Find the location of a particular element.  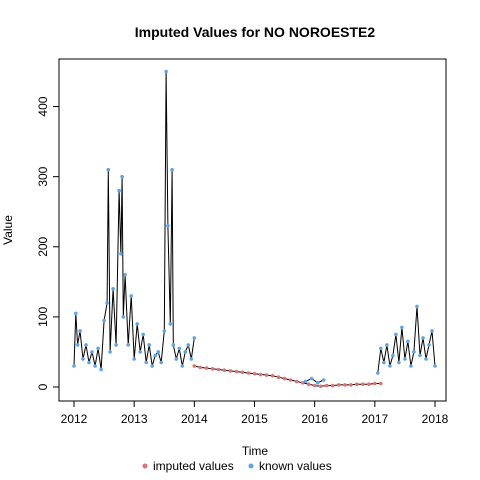

x-tick-label: 2016 is located at coordinates (314, 419).